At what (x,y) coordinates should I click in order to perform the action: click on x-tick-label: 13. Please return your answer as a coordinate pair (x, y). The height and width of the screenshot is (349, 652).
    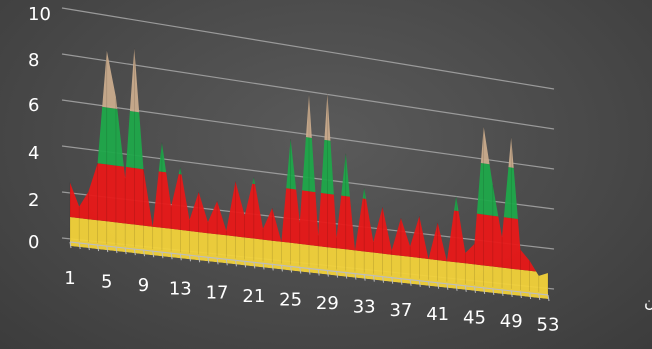
    Looking at the image, I should click on (180, 289).